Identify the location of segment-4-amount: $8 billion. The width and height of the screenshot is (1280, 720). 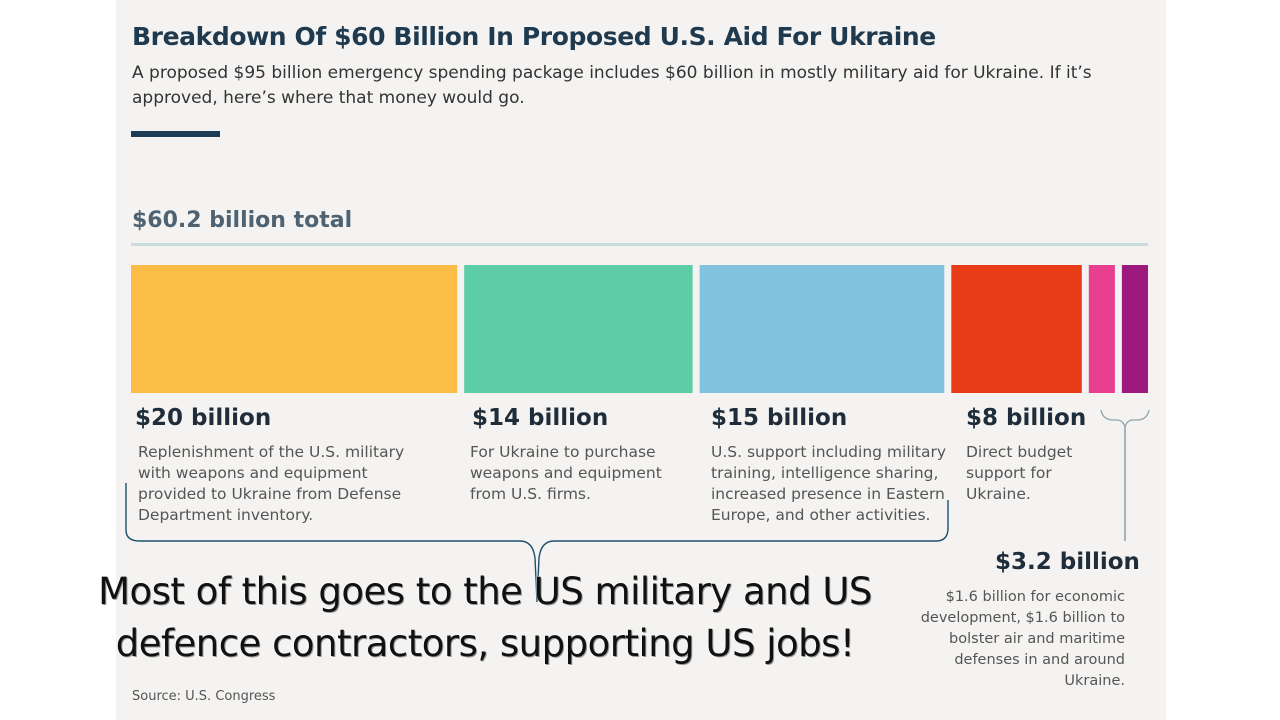
(1026, 418).